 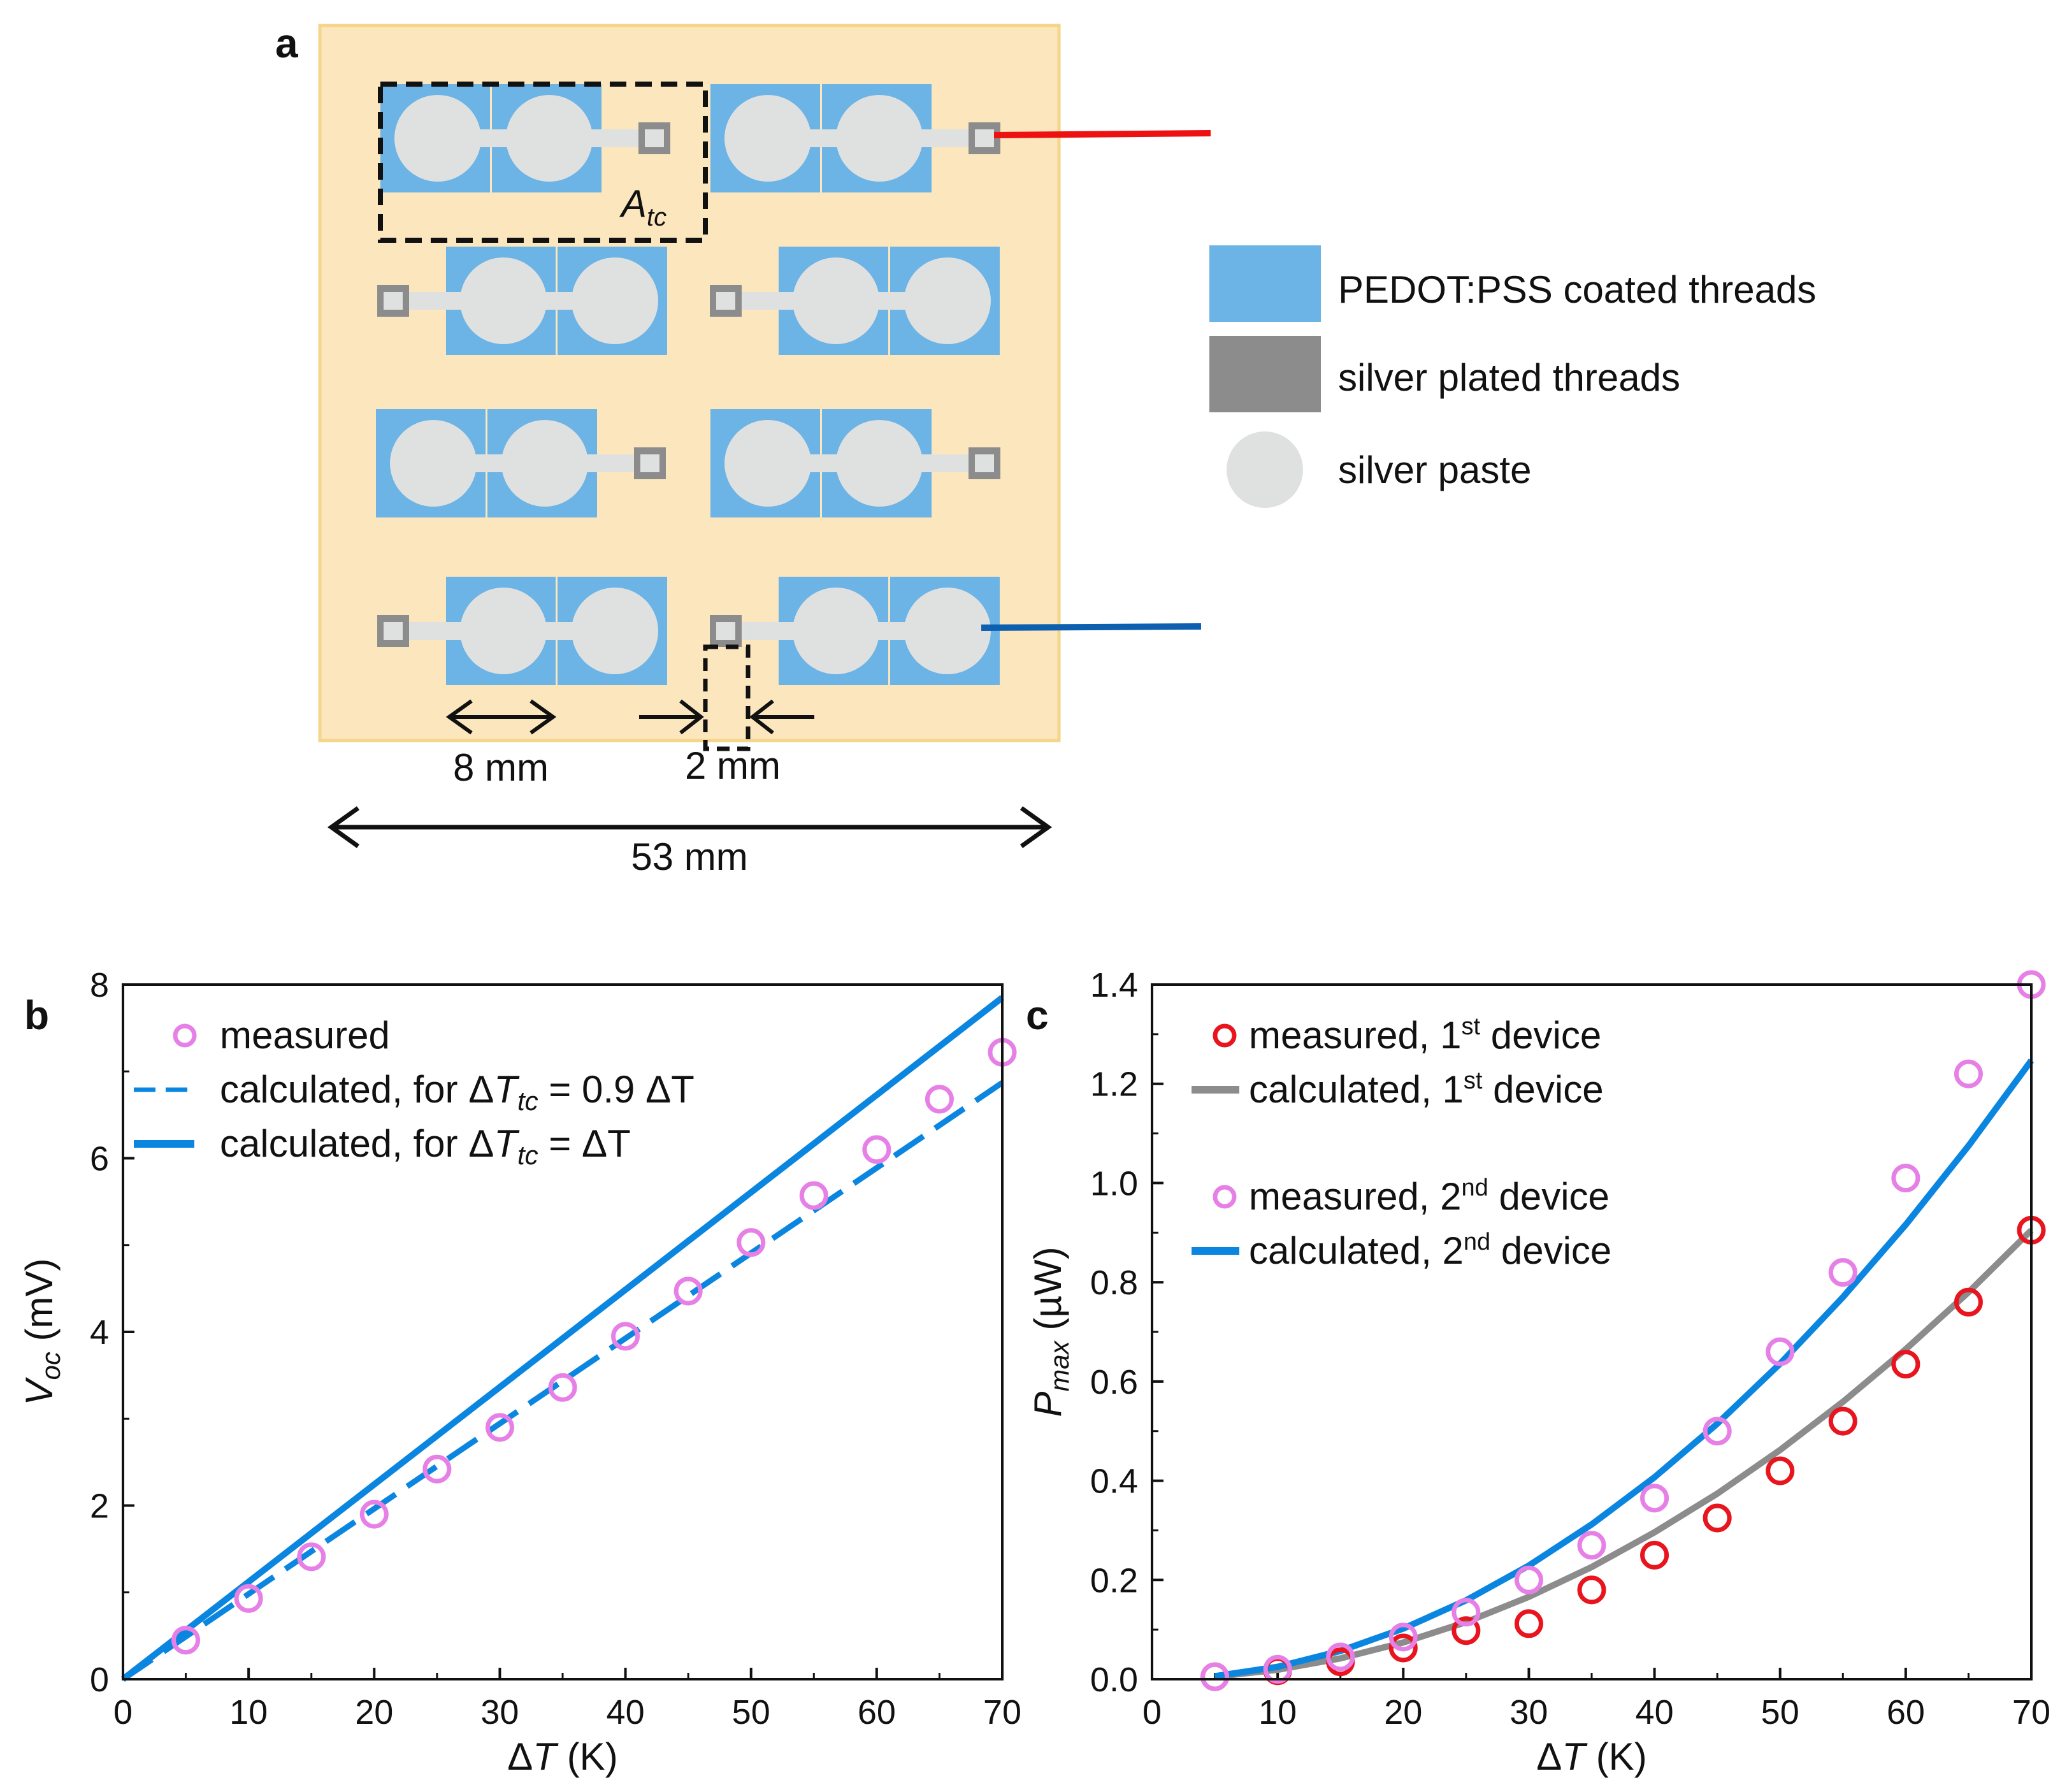 I want to click on dim-53mm-label: 53 mm, so click(x=689, y=856).